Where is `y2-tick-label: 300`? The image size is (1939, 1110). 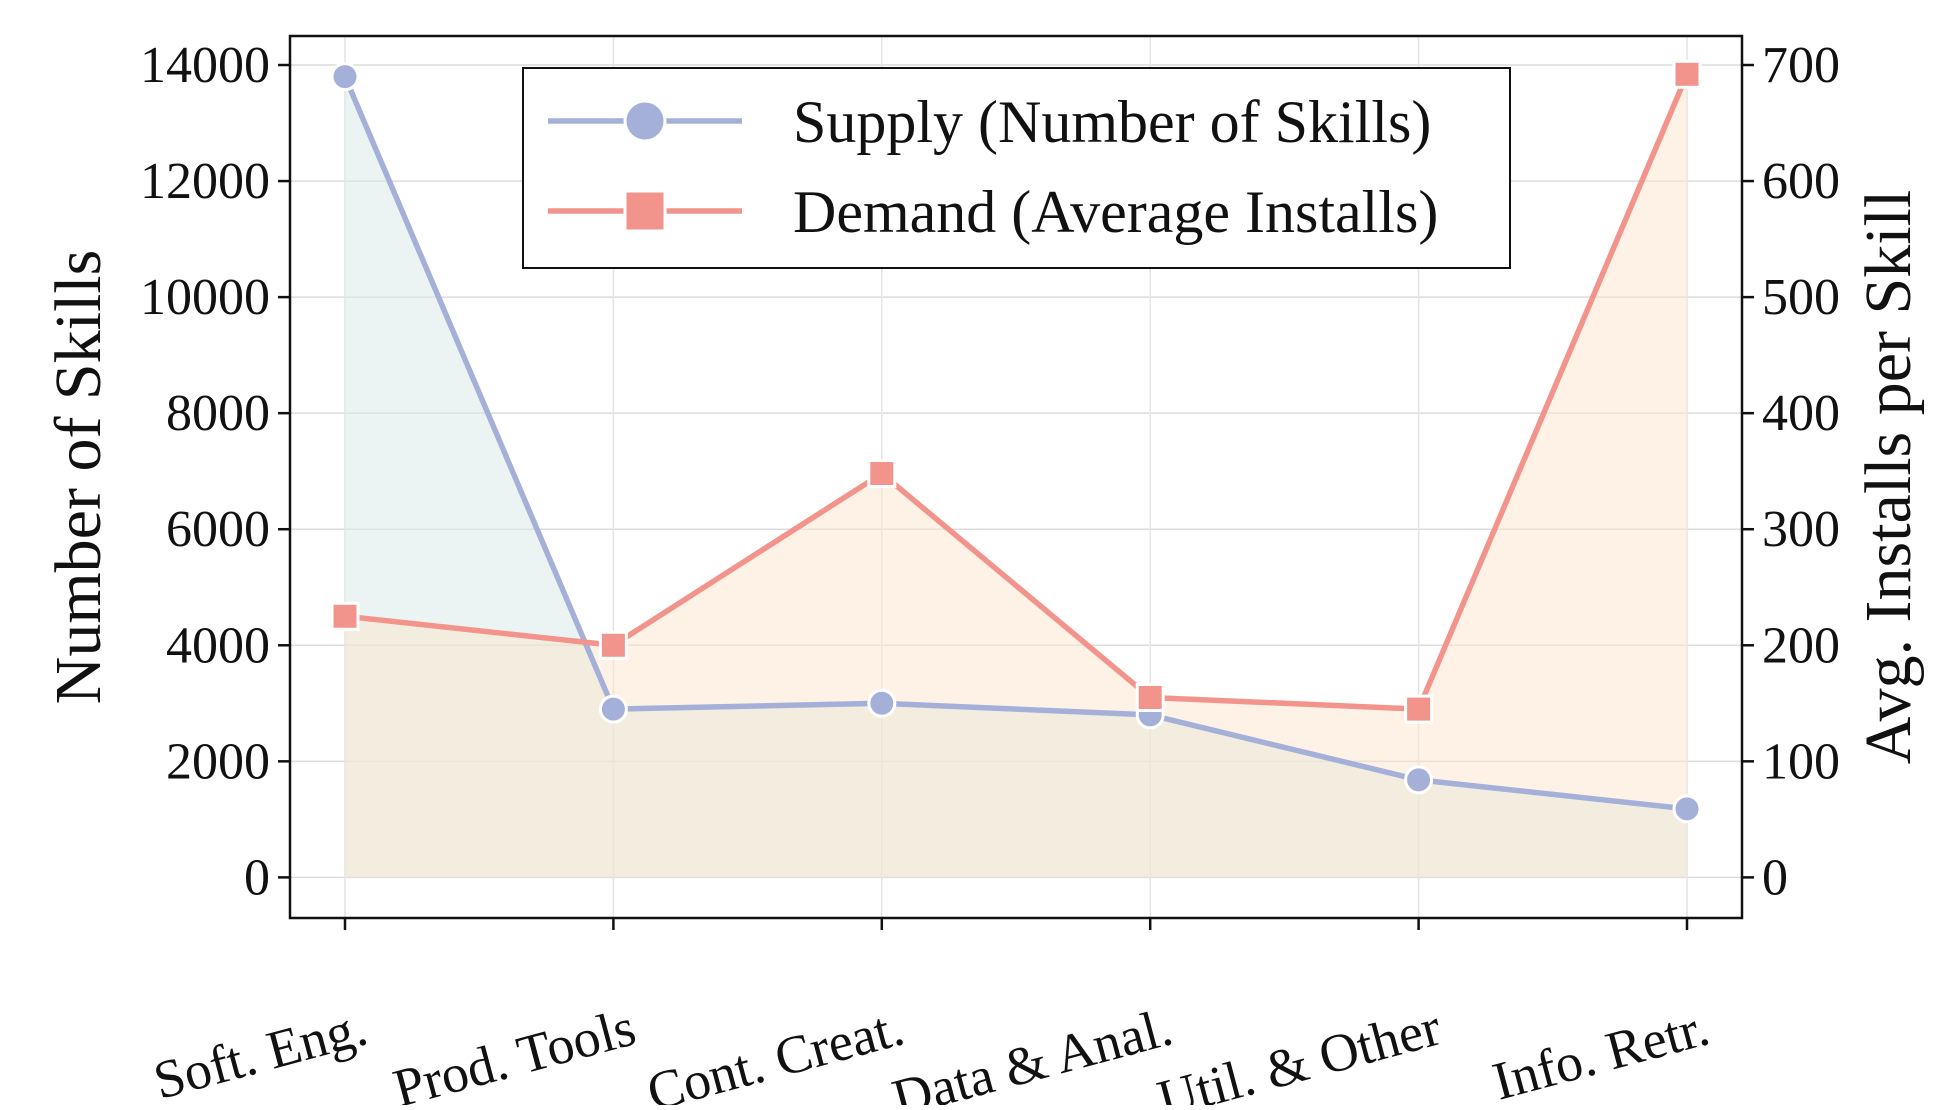 y2-tick-label: 300 is located at coordinates (1801, 529).